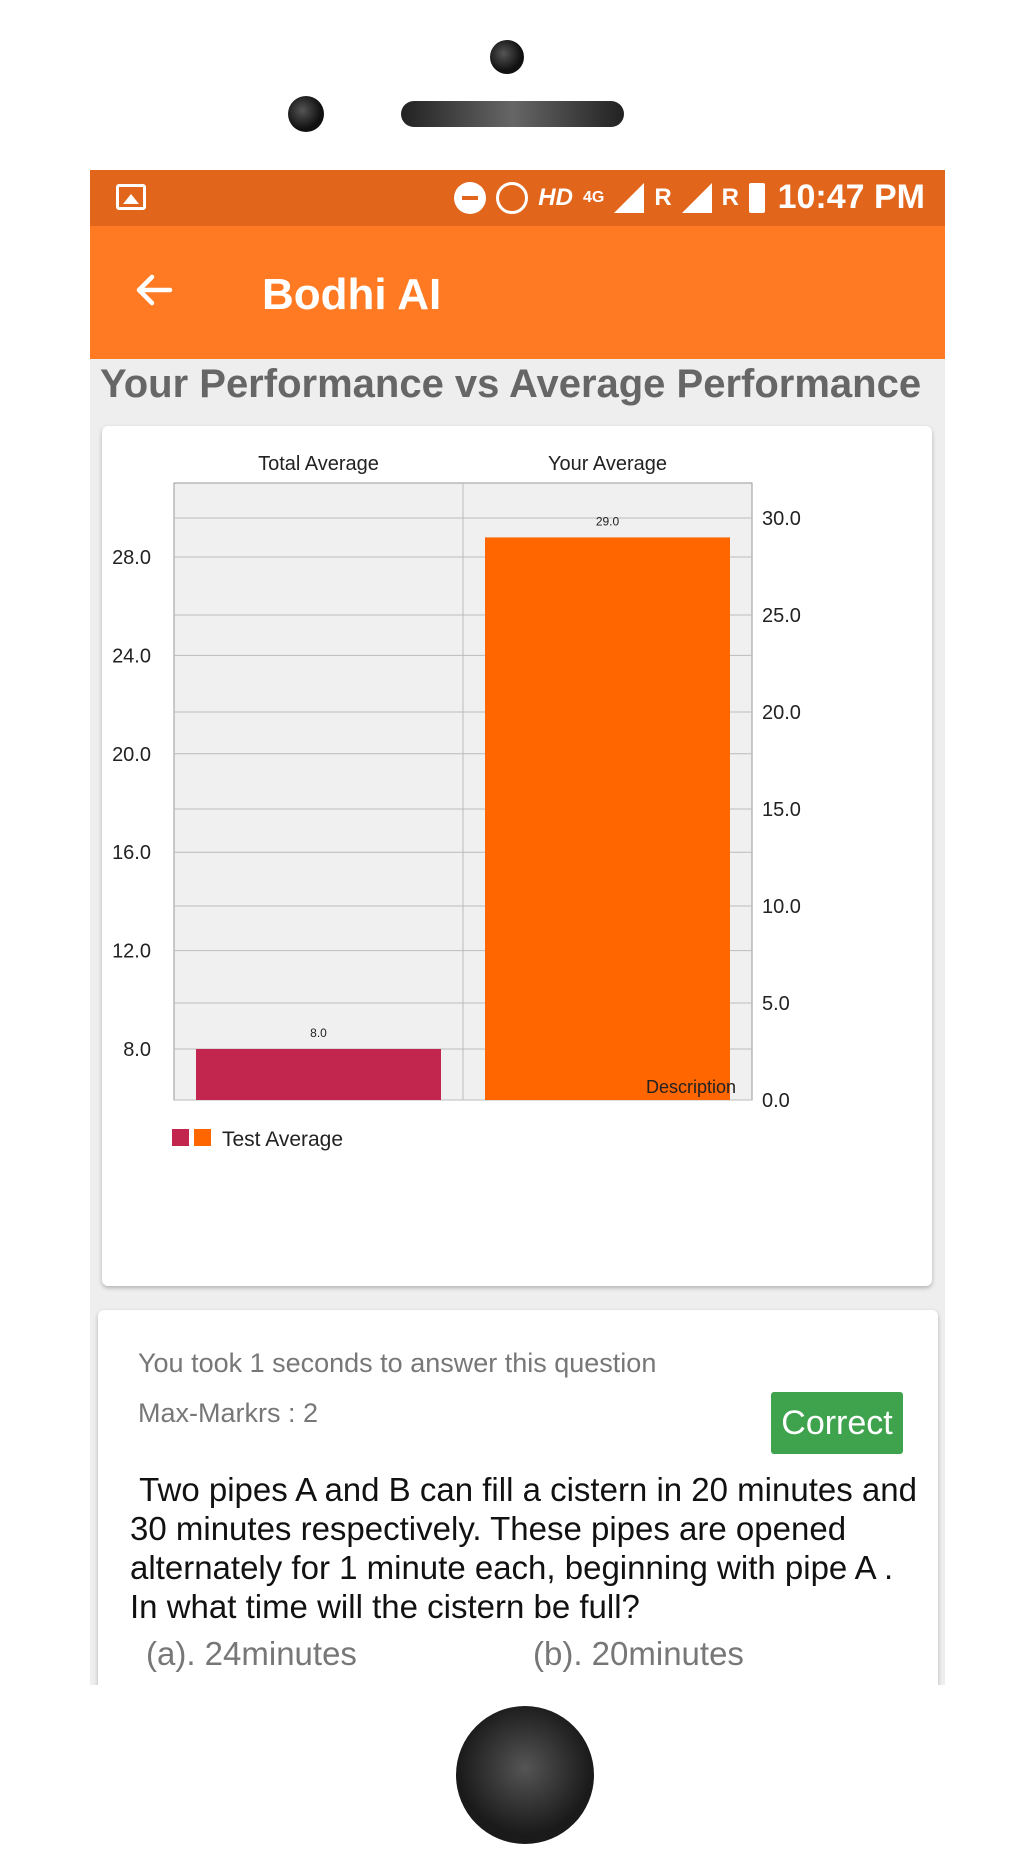 The image size is (1034, 1854). Describe the element at coordinates (607, 818) in the screenshot. I see `bar-your-average` at that location.